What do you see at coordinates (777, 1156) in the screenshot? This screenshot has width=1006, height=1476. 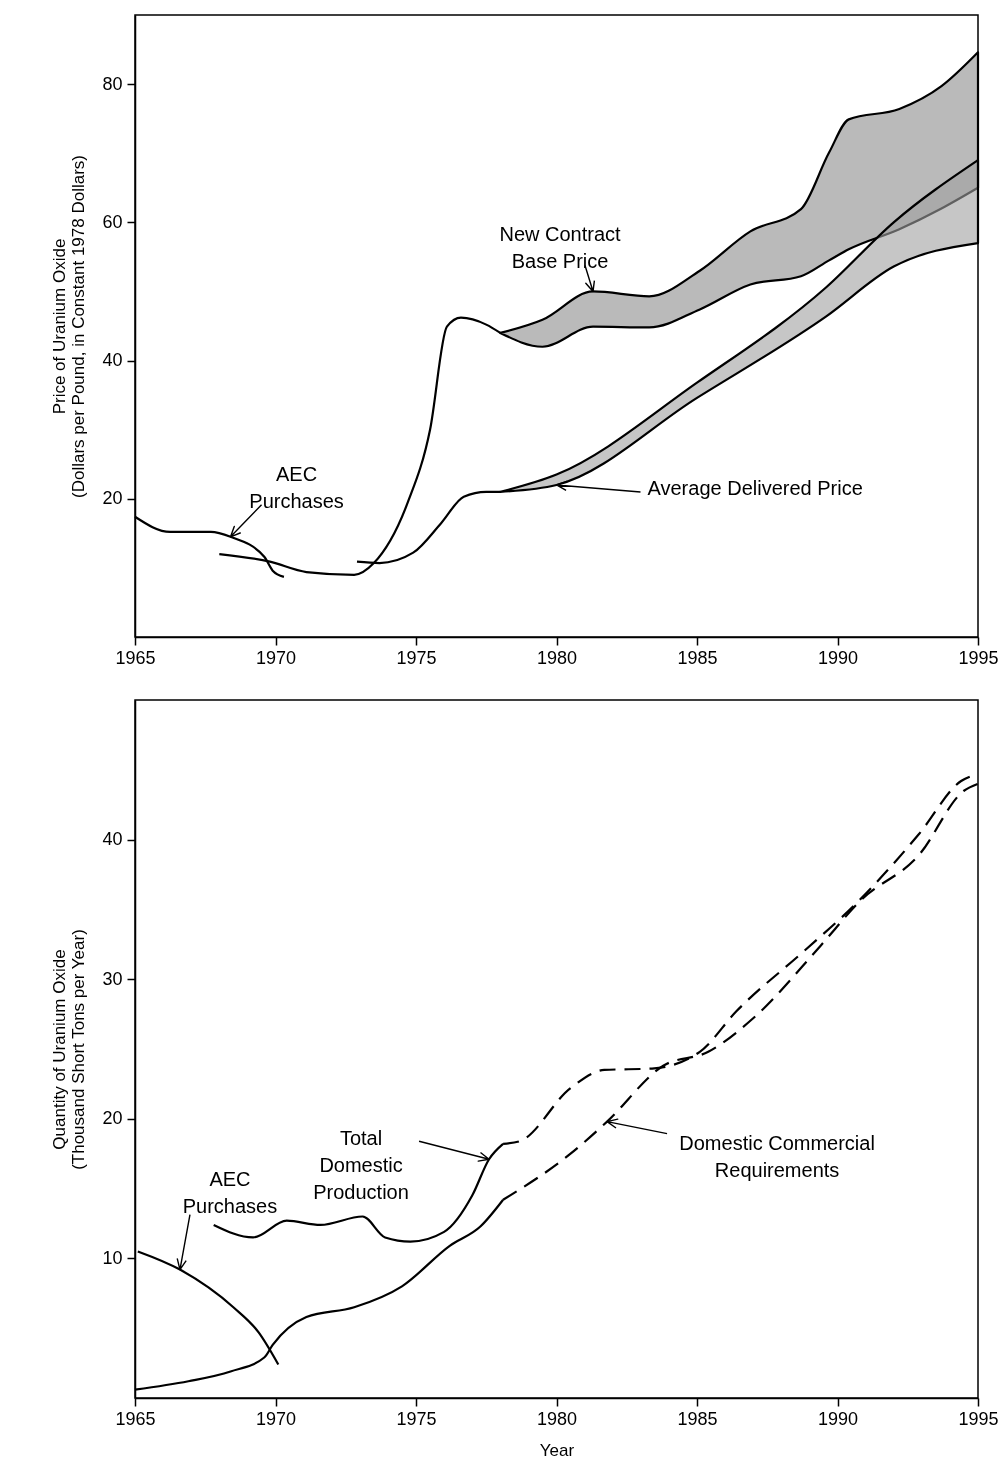 I see `text: Domestic Commercial Requirements` at bounding box center [777, 1156].